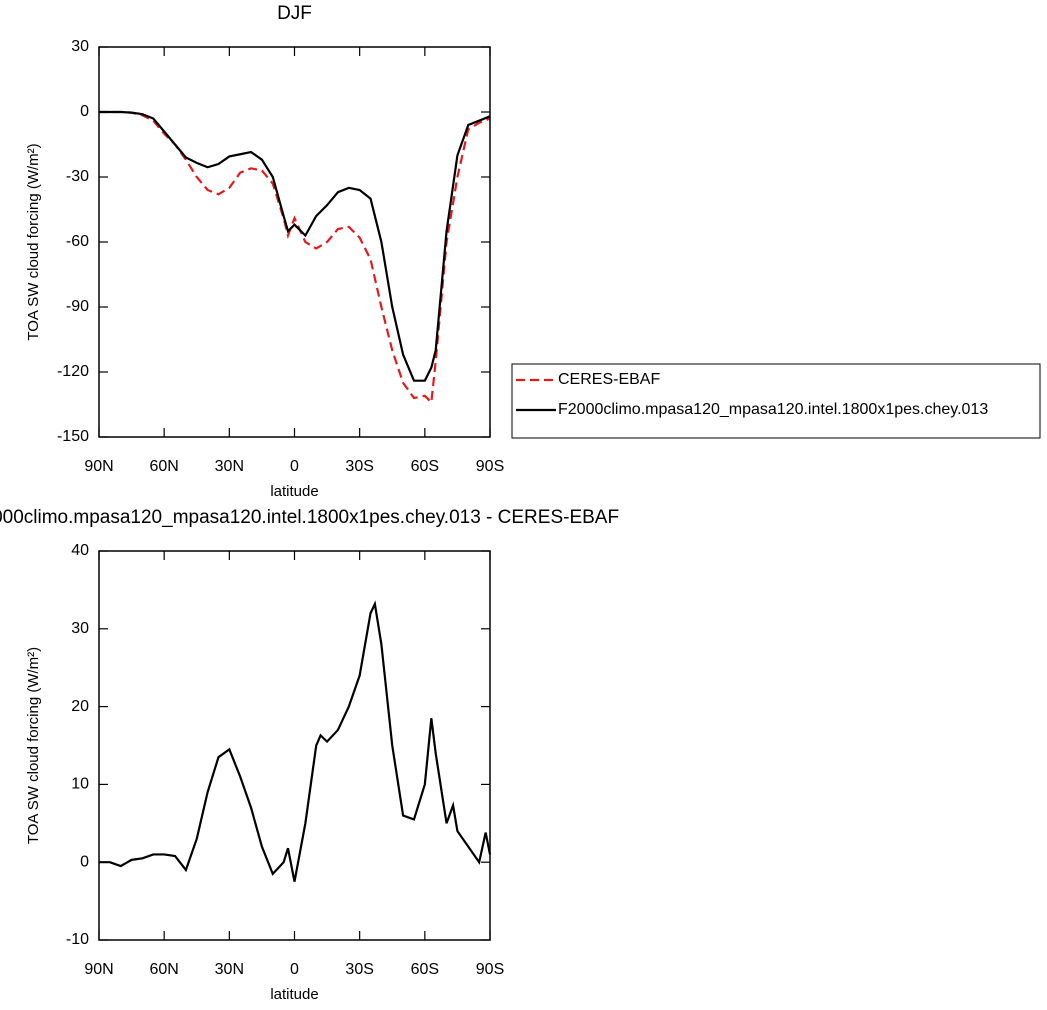 This screenshot has width=1047, height=1010. What do you see at coordinates (80, 550) in the screenshot?
I see `y-tick-label: 40` at bounding box center [80, 550].